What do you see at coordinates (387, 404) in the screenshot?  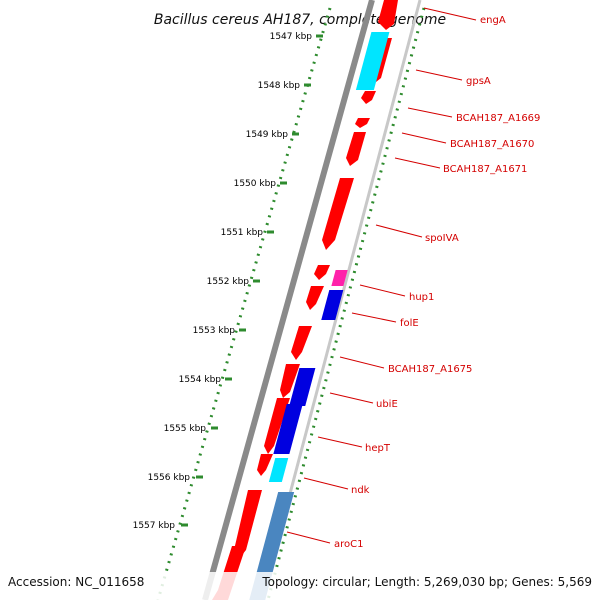 I see `gene-label-ubiE: ubiE` at bounding box center [387, 404].